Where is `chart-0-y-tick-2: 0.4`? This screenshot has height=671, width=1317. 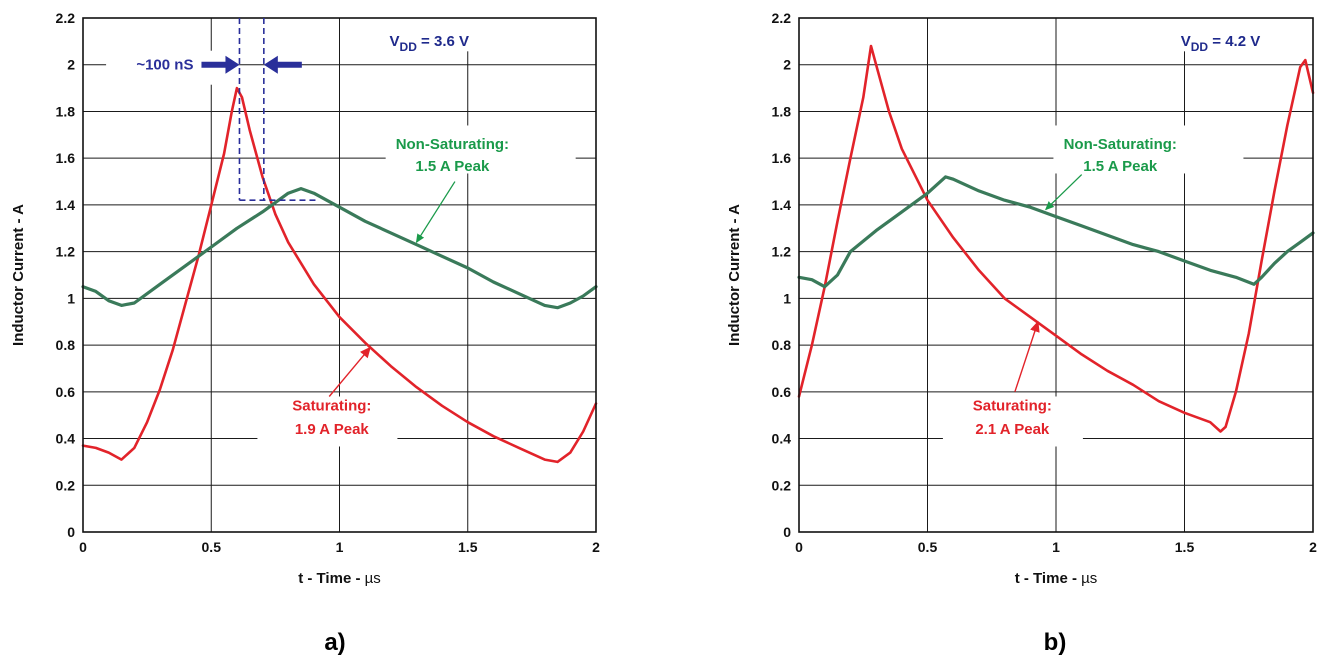
chart-0-y-tick-2: 0.4 is located at coordinates (66, 439).